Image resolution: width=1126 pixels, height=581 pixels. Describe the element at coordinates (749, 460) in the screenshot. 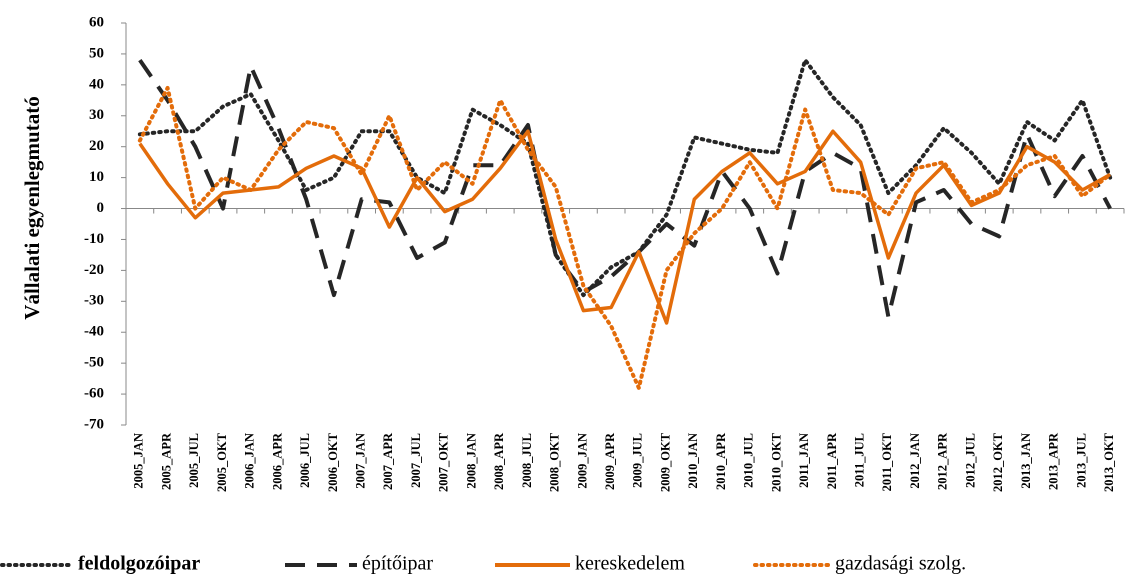

I see `x-tick-label: 2010_JUL` at that location.